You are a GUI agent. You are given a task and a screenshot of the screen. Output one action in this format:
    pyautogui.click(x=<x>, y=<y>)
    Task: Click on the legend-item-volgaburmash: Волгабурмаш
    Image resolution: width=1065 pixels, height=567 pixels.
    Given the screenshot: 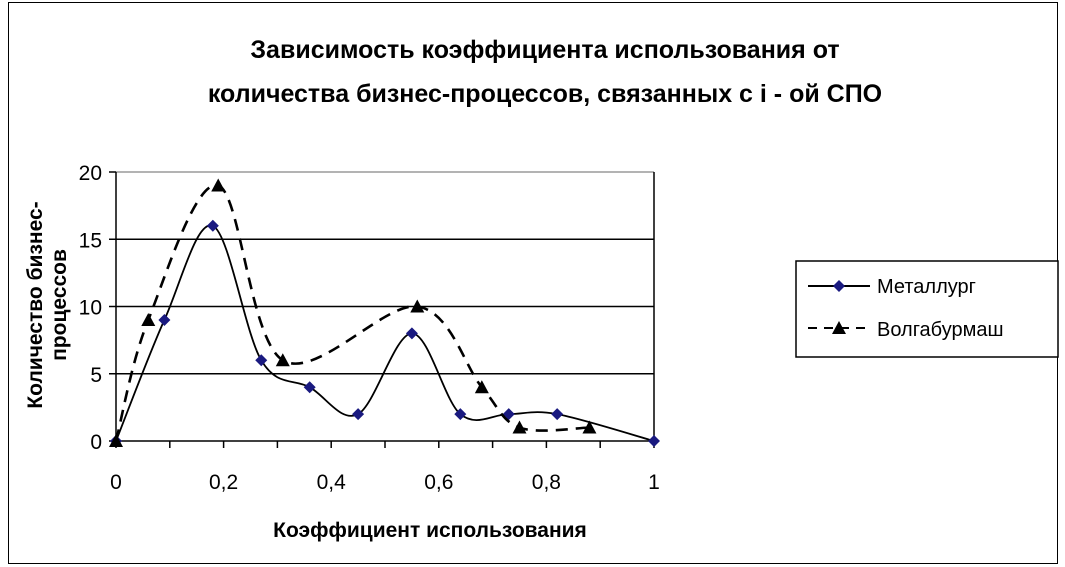 What is the action you would take?
    pyautogui.click(x=906, y=330)
    